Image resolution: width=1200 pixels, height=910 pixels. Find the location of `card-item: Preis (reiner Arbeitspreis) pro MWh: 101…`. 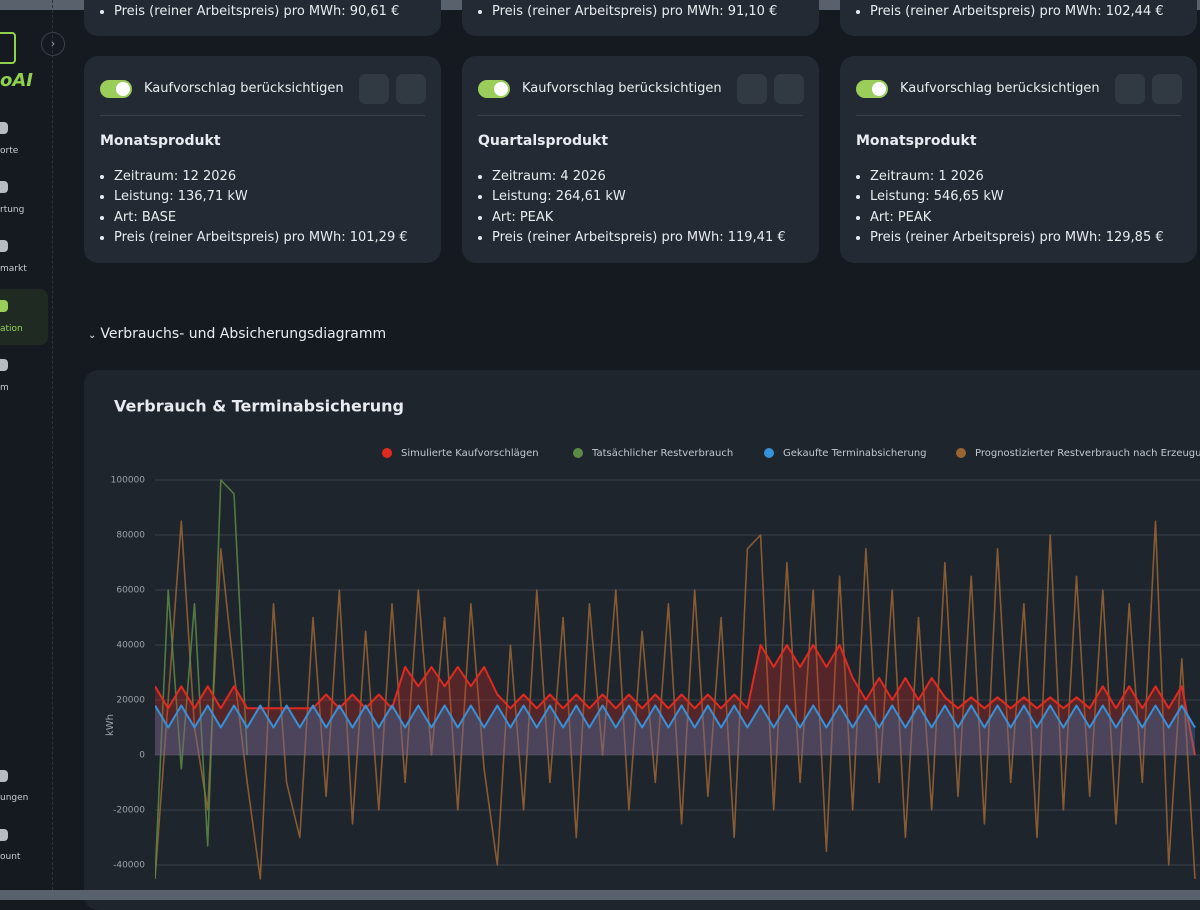

card-item: Preis (reiner Arbeitspreis) pro MWh: 101… is located at coordinates (261, 238).